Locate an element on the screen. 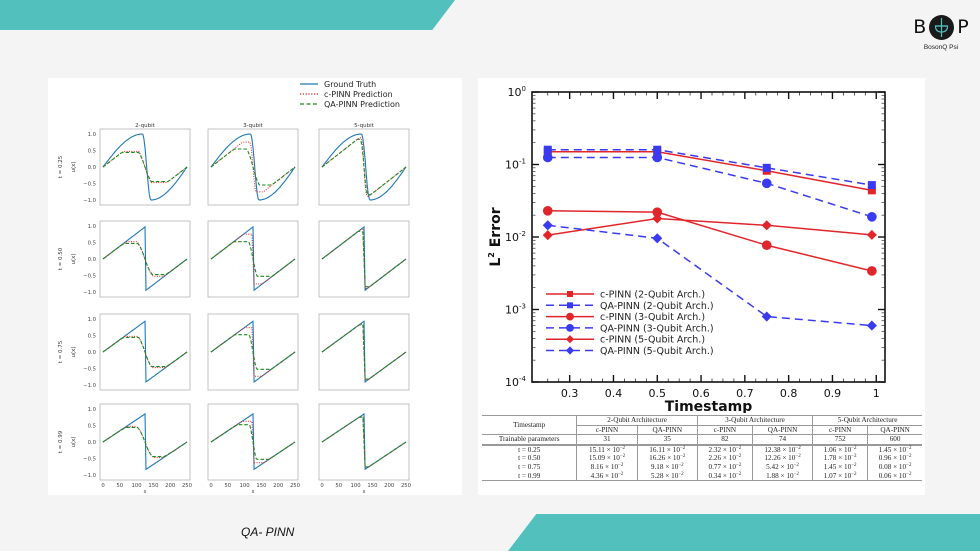 The image size is (980, 551). x-tick-label: 250 is located at coordinates (406, 486).